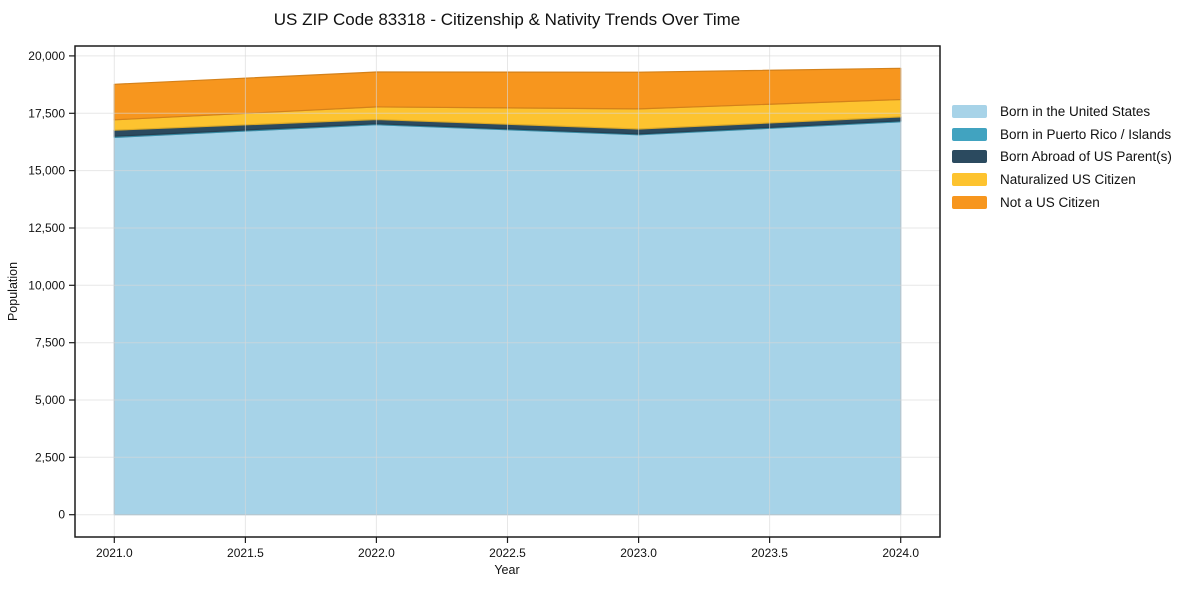 The width and height of the screenshot is (1189, 590). What do you see at coordinates (46, 285) in the screenshot?
I see `y-tick-label: 10,000` at bounding box center [46, 285].